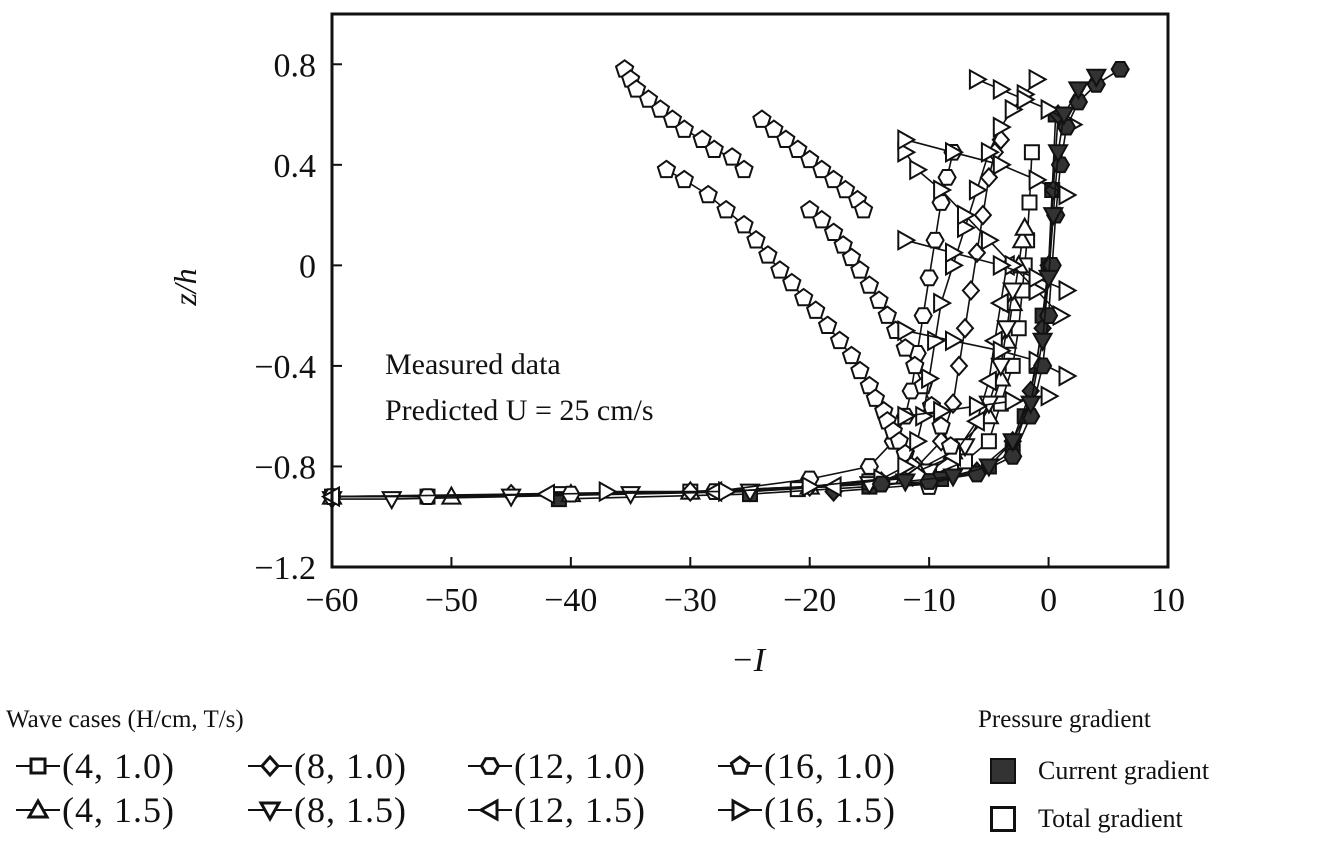  I want to click on y-tick-label: 0, so click(307, 266).